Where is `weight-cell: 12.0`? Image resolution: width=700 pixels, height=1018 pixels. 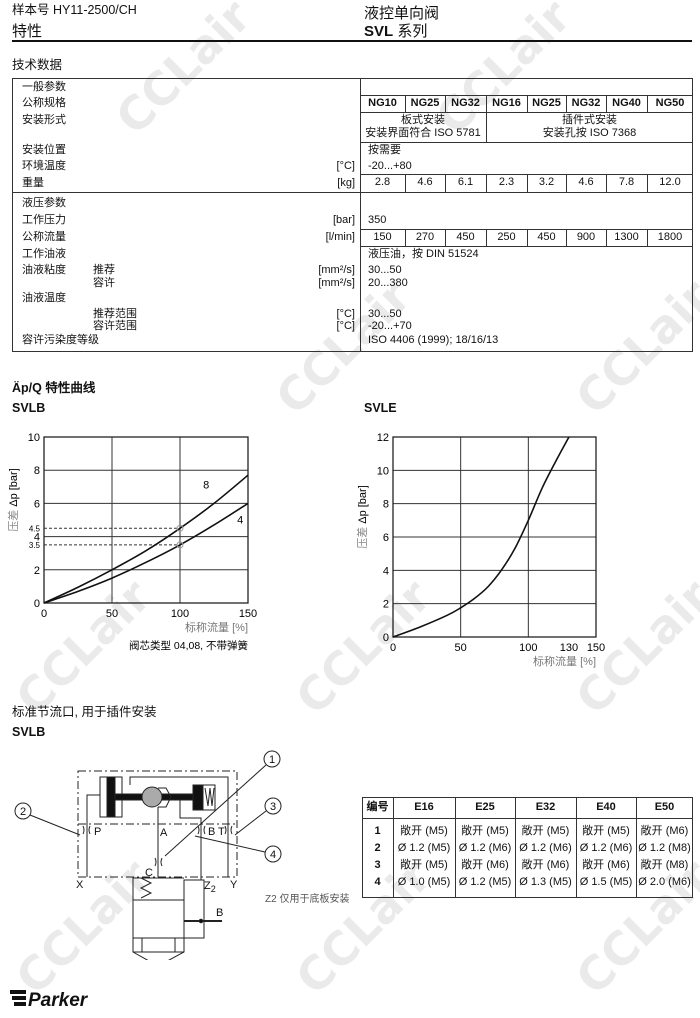 weight-cell: 12.0 is located at coordinates (670, 182).